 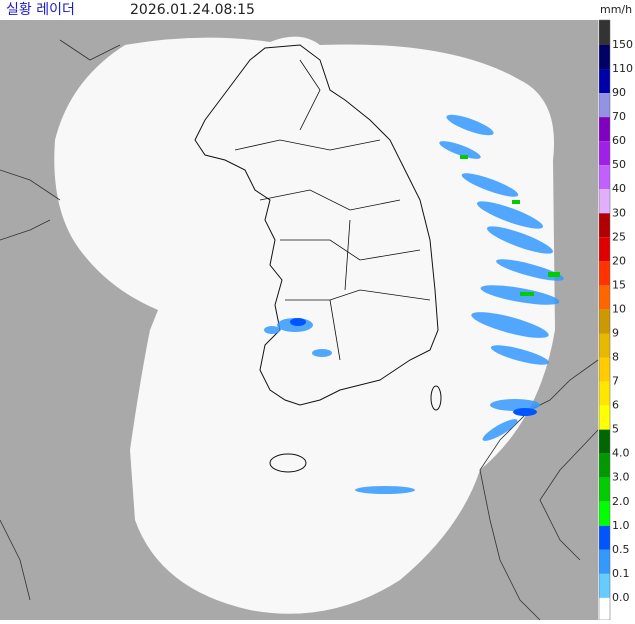 I want to click on title: 실황 레이더, so click(x=40, y=10).